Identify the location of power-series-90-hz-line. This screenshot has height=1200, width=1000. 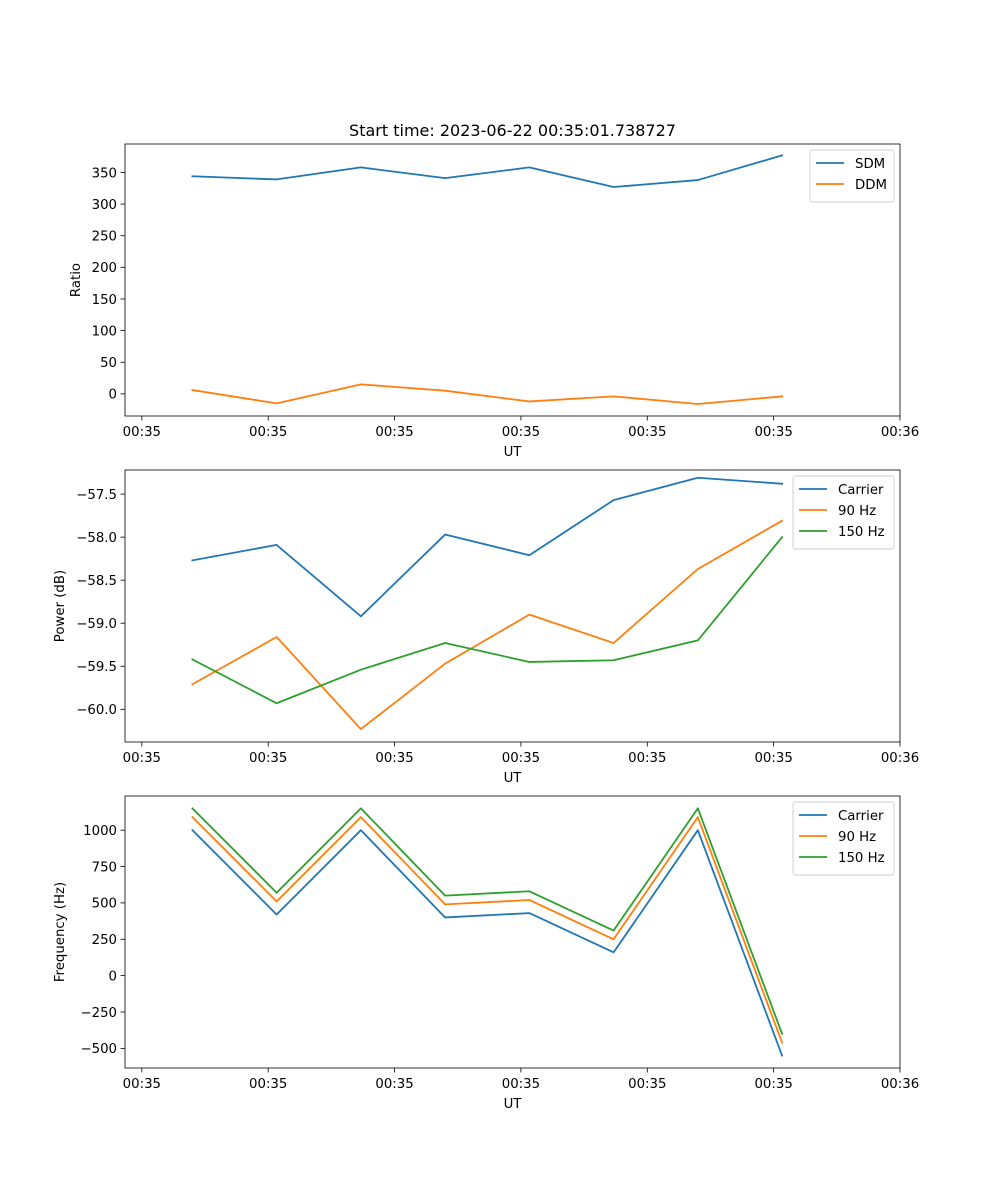
(487, 624).